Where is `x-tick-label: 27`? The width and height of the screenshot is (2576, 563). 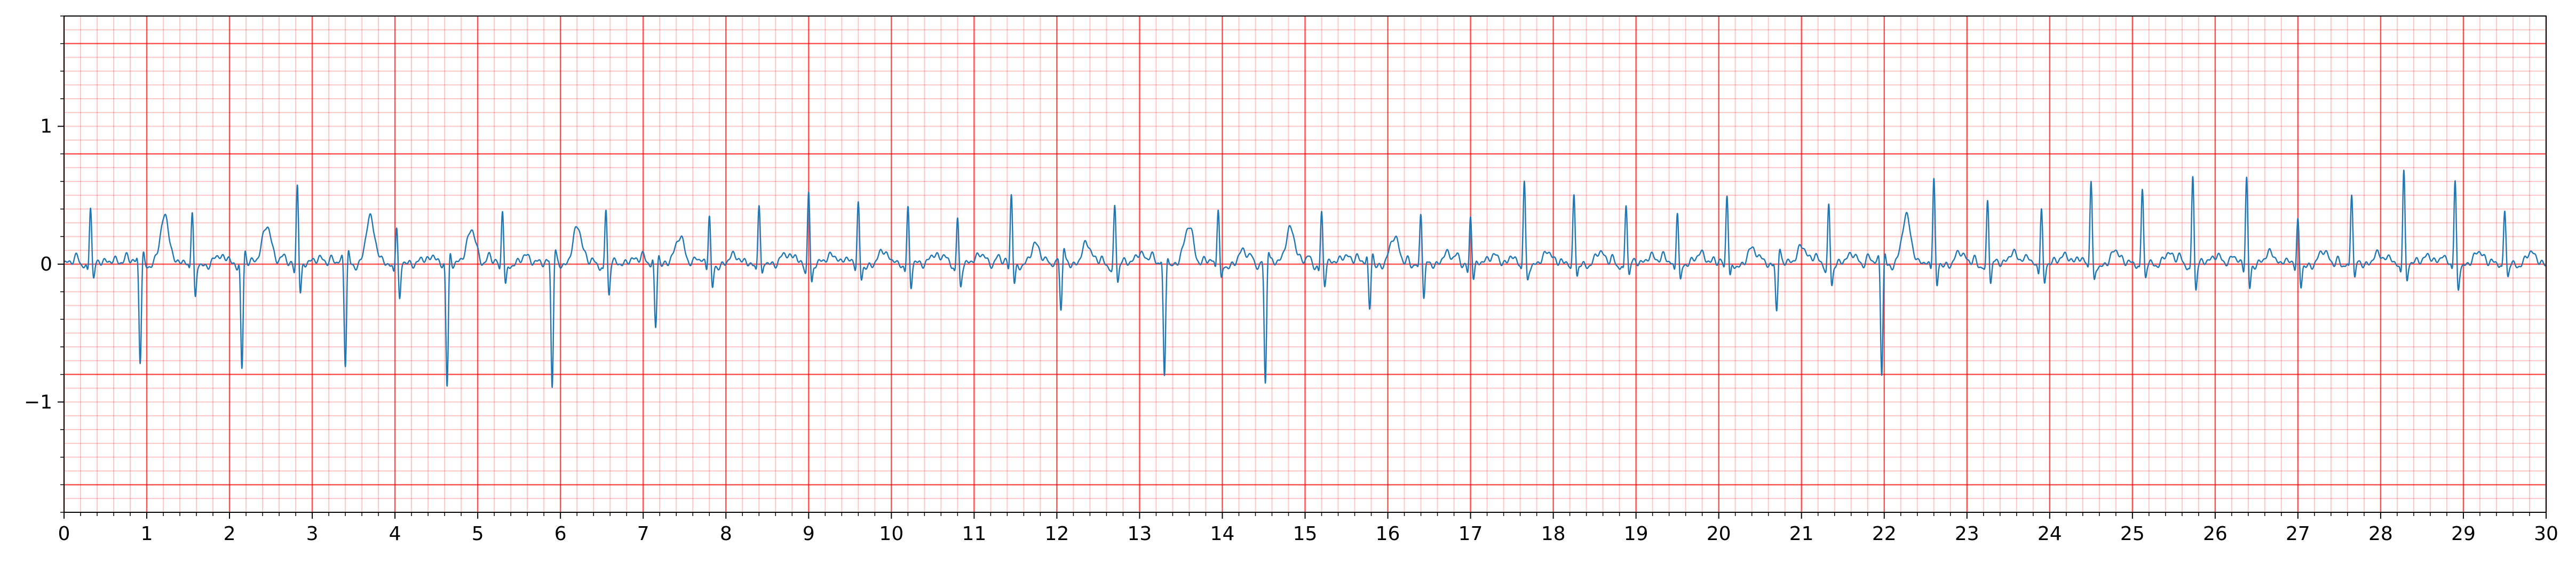 x-tick-label: 27 is located at coordinates (2298, 534).